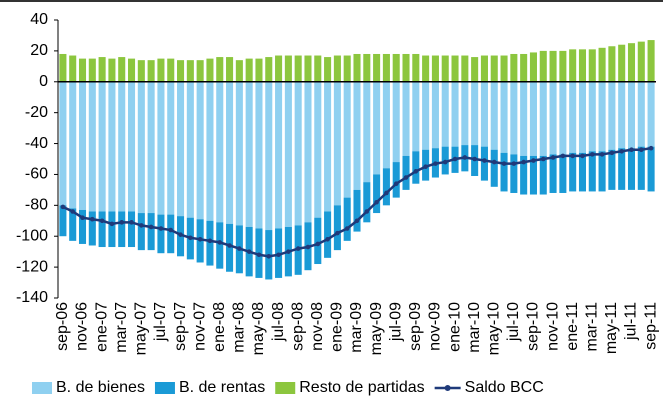  I want to click on x-tick-label: mar-09, so click(356, 327).